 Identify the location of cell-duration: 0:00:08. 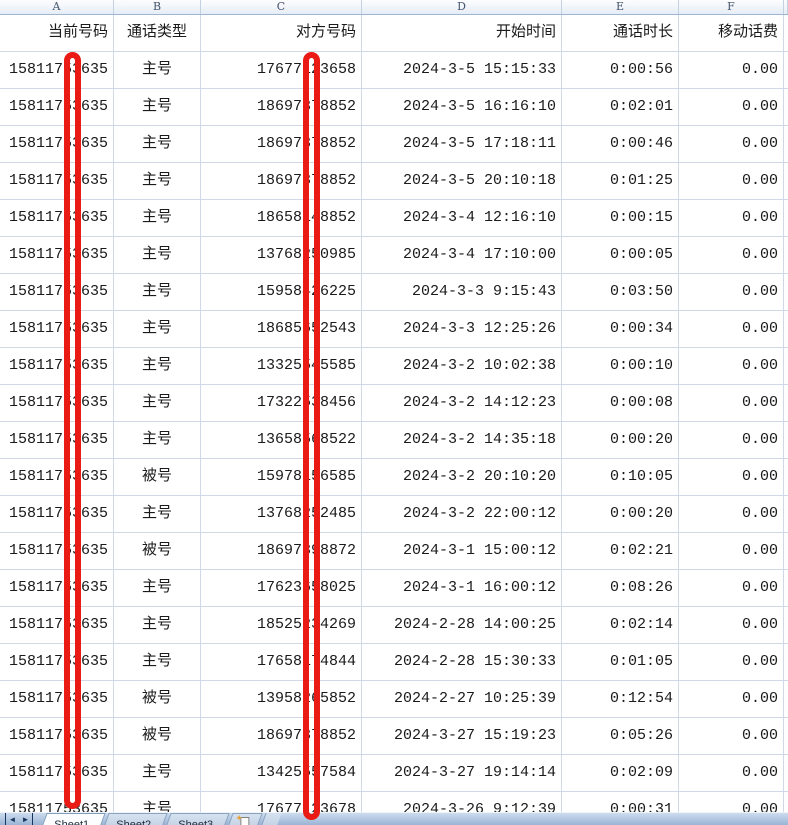
(620, 403).